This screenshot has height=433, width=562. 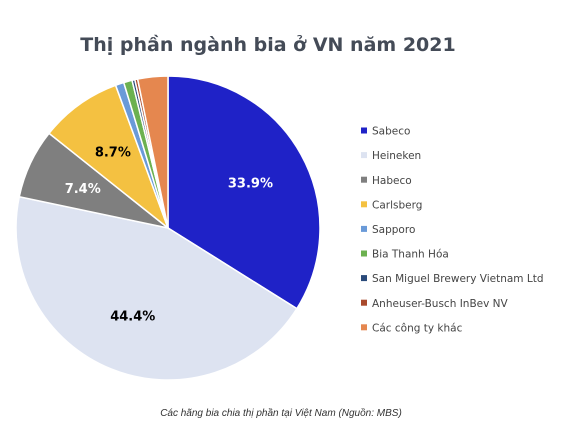 What do you see at coordinates (417, 328) in the screenshot?
I see `legend-label-cac-cong-ty-khac: Các công ty khác` at bounding box center [417, 328].